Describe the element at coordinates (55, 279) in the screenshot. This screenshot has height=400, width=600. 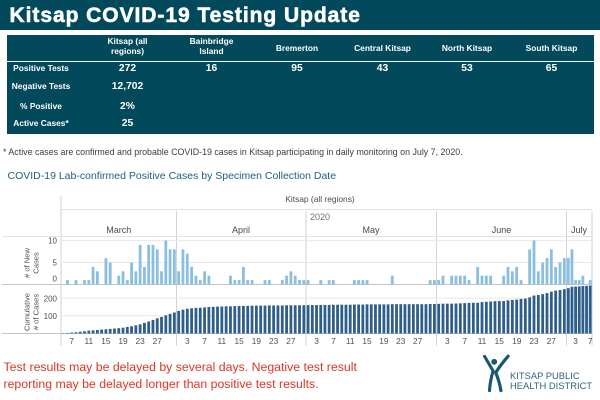
I see `svg-text: 0` at that location.